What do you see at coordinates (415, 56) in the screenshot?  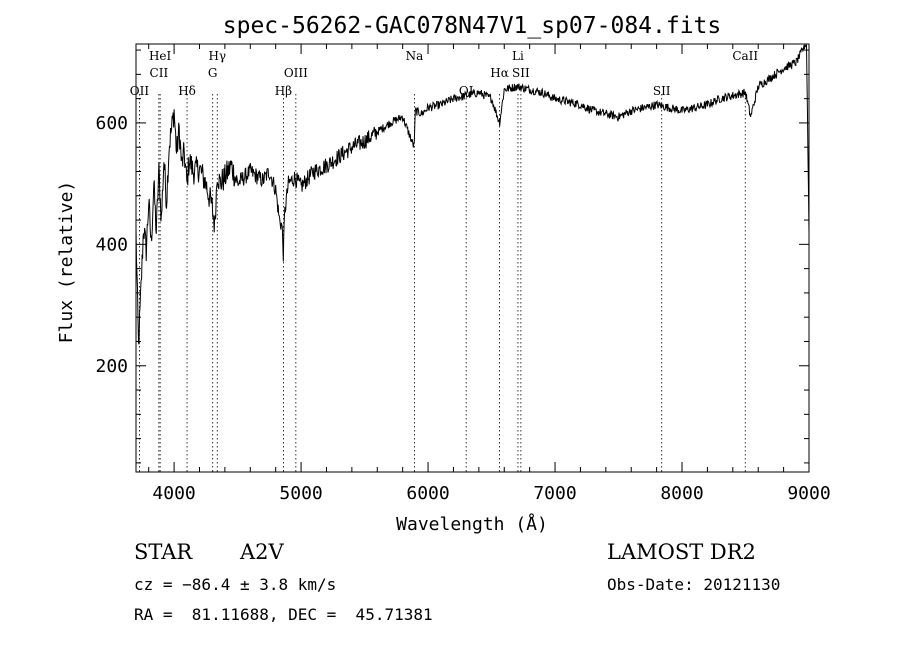 I see `line-marker-label: Na` at bounding box center [415, 56].